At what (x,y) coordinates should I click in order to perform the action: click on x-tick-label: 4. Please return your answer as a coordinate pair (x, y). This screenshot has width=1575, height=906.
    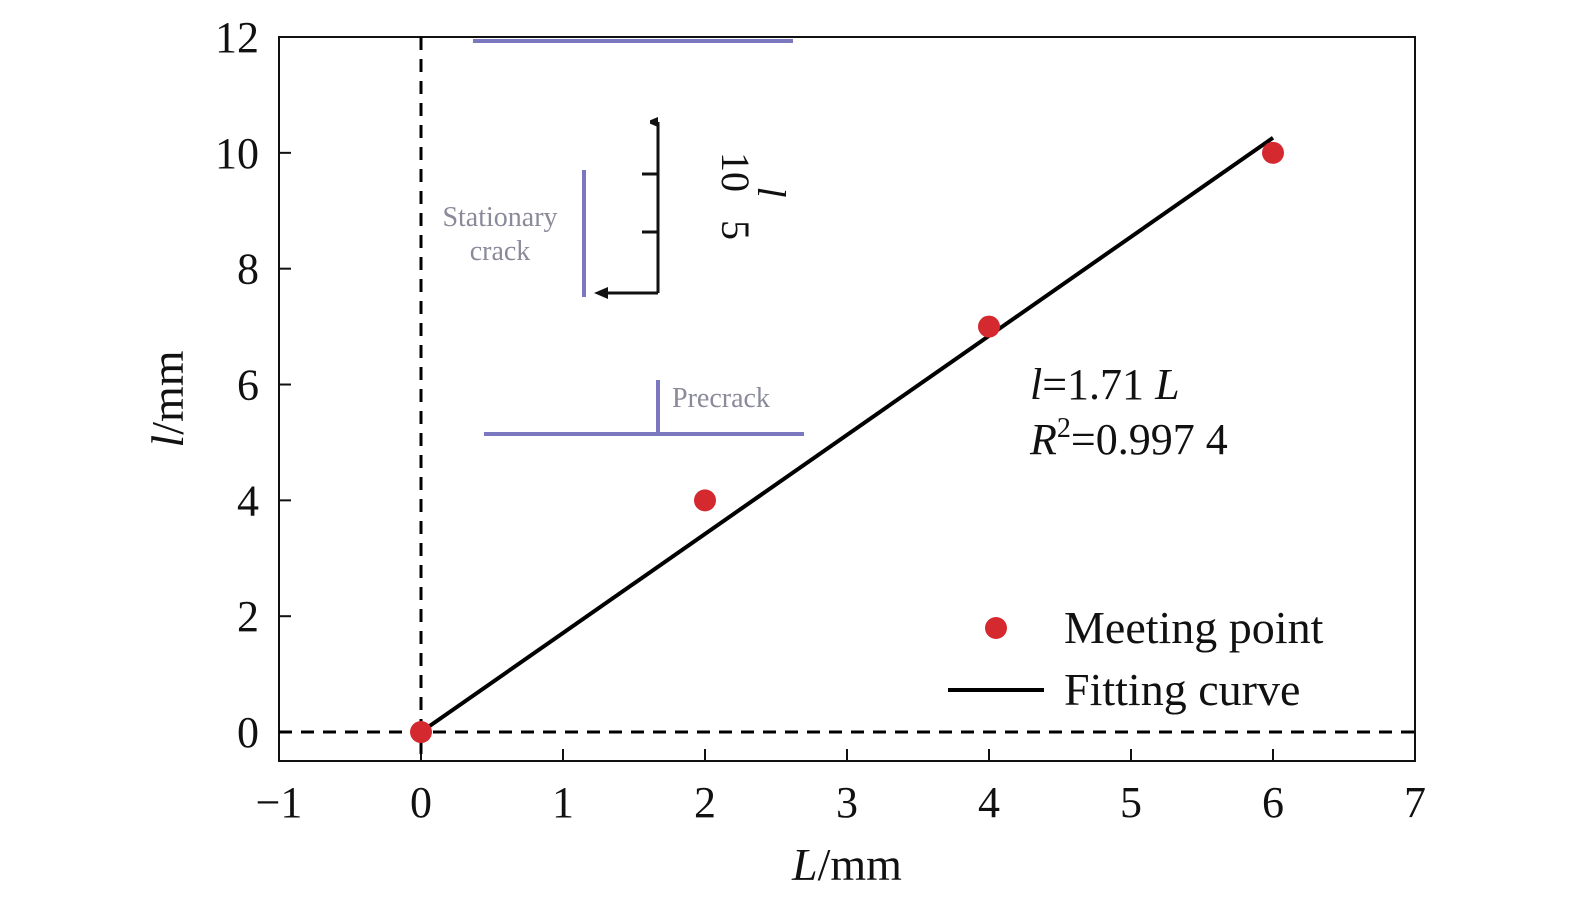
    Looking at the image, I should click on (989, 802).